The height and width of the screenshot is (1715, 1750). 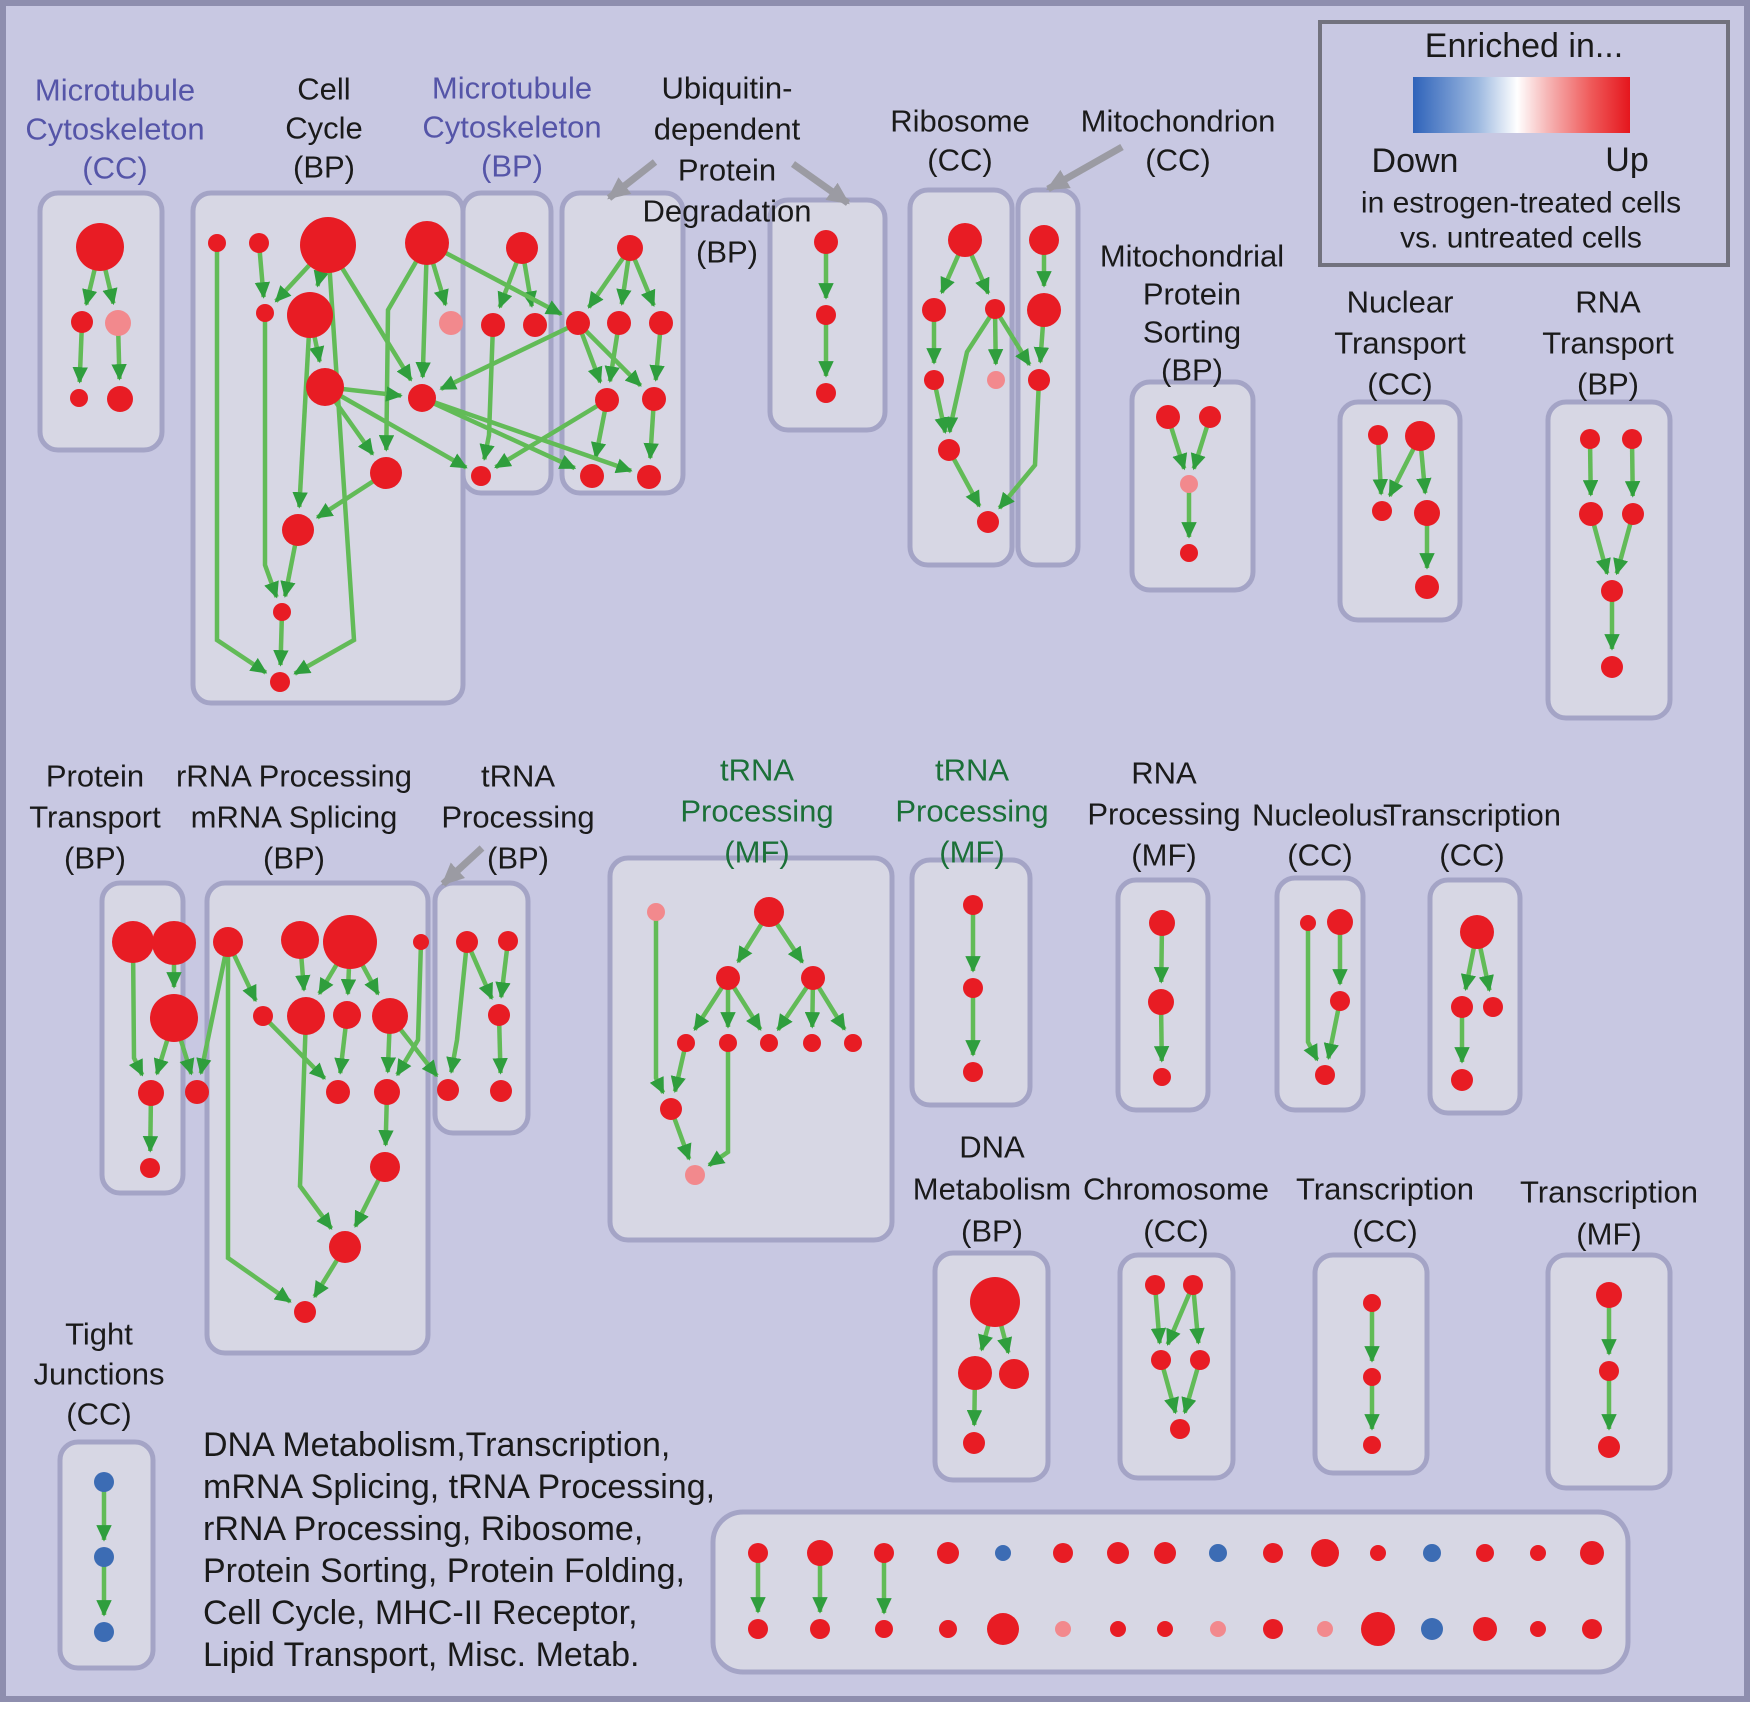 What do you see at coordinates (972, 770) in the screenshot?
I see `group-label-trmf2-line-1: tRNA` at bounding box center [972, 770].